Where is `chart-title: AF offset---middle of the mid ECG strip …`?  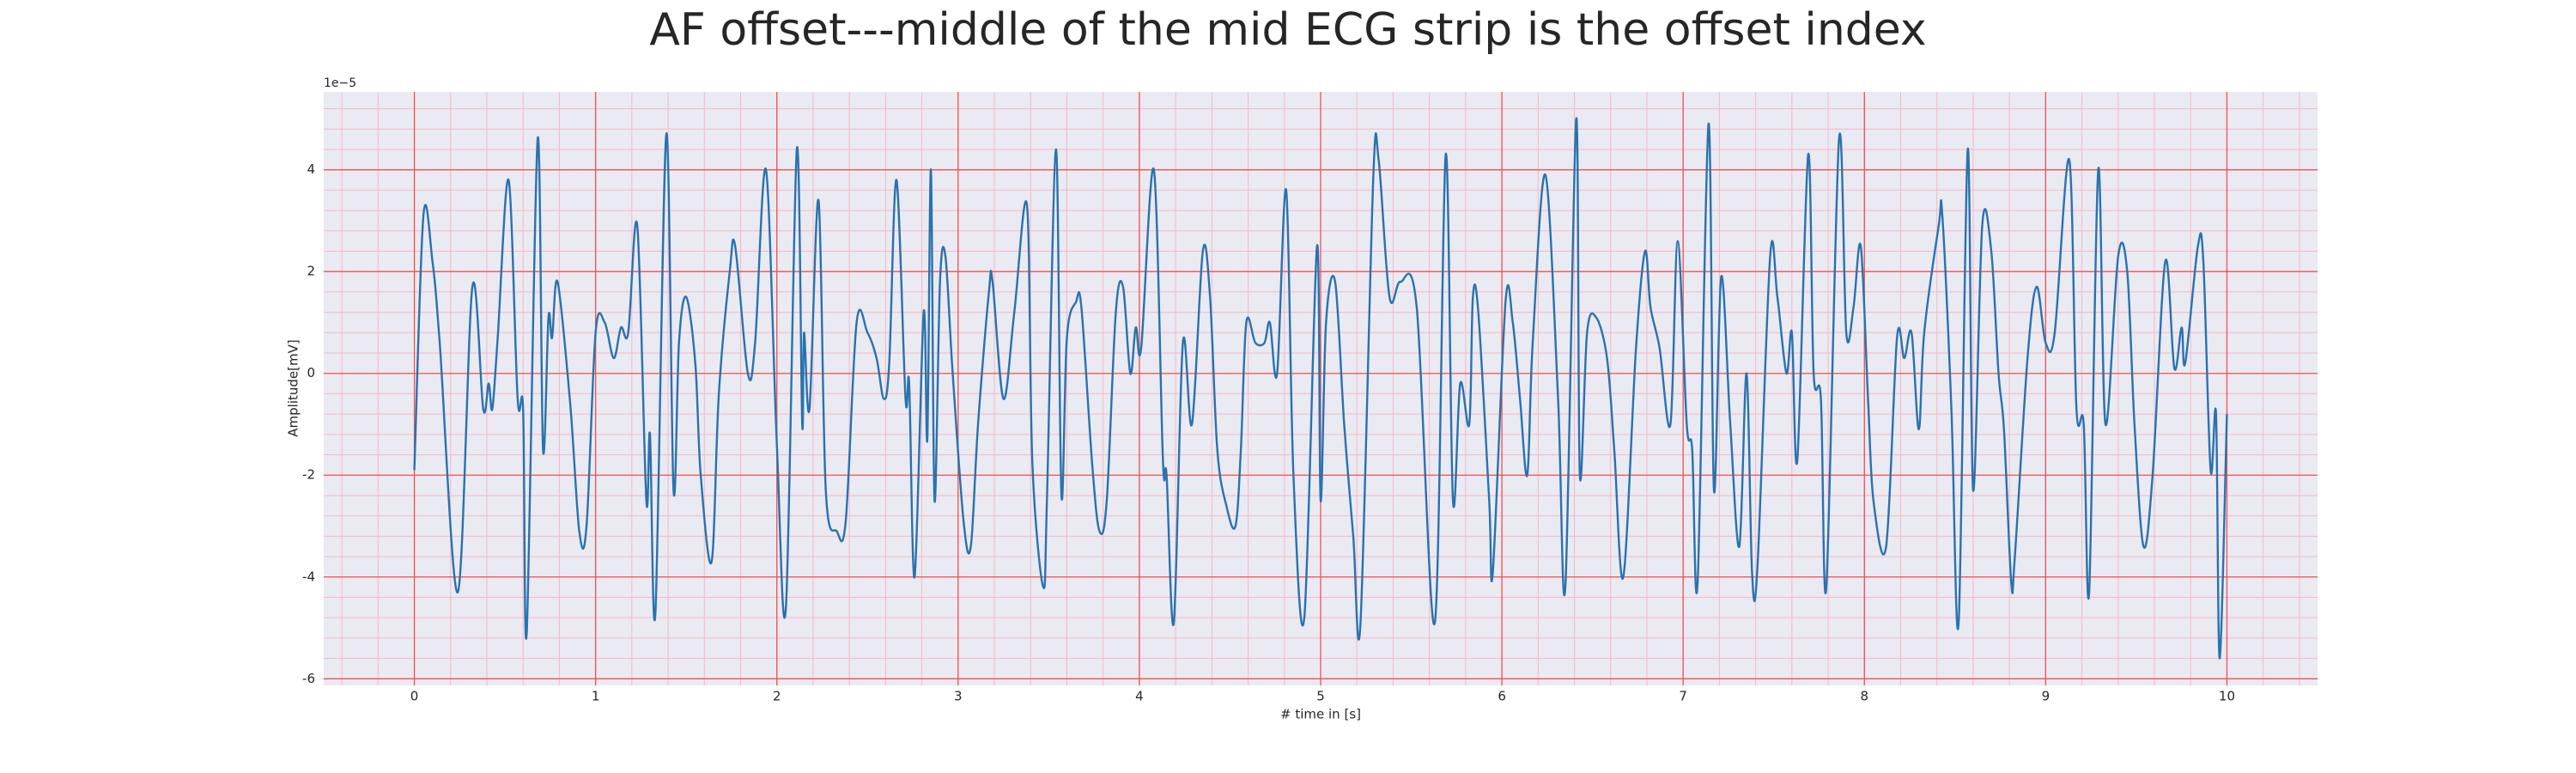 chart-title: AF offset---middle of the mid ECG strip … is located at coordinates (1287, 30).